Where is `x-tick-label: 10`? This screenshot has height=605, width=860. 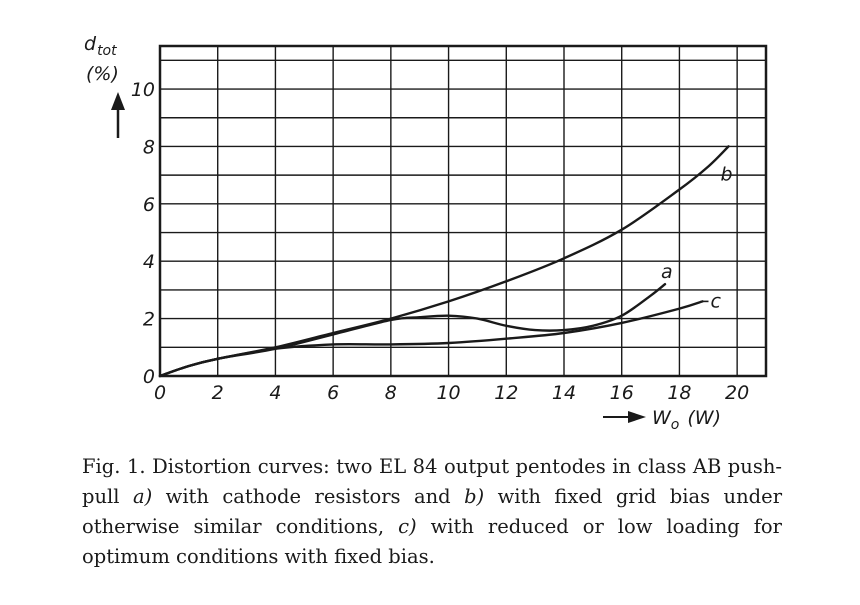
x-tick-label: 10 is located at coordinates (448, 393).